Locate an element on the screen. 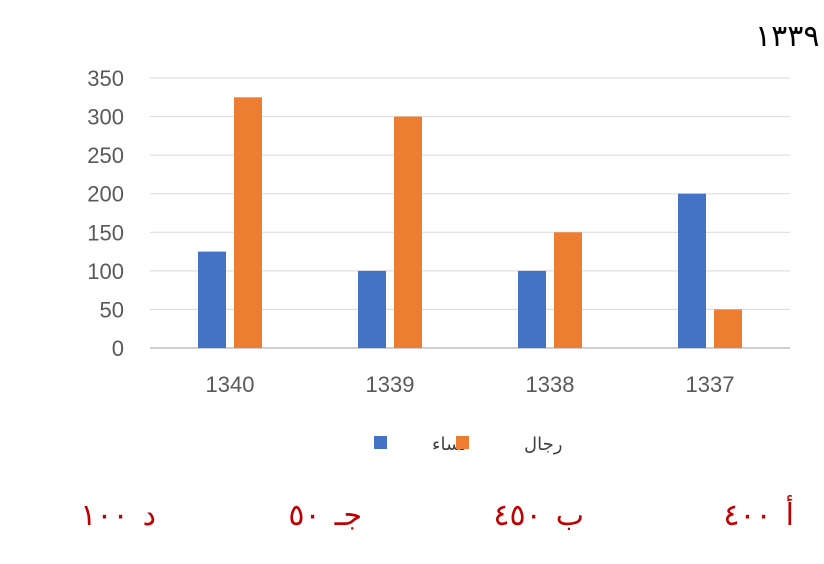  legend: نساء رجال is located at coordinates (468, 444).